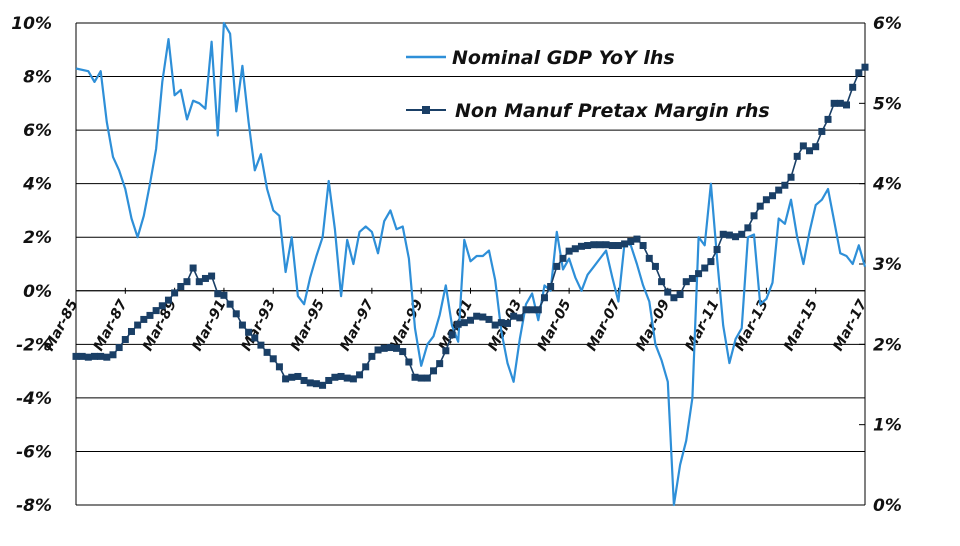 Image resolution: width=960 pixels, height=546 pixels. What do you see at coordinates (34, 345) in the screenshot?
I see `left-tick-label: -2%` at bounding box center [34, 345].